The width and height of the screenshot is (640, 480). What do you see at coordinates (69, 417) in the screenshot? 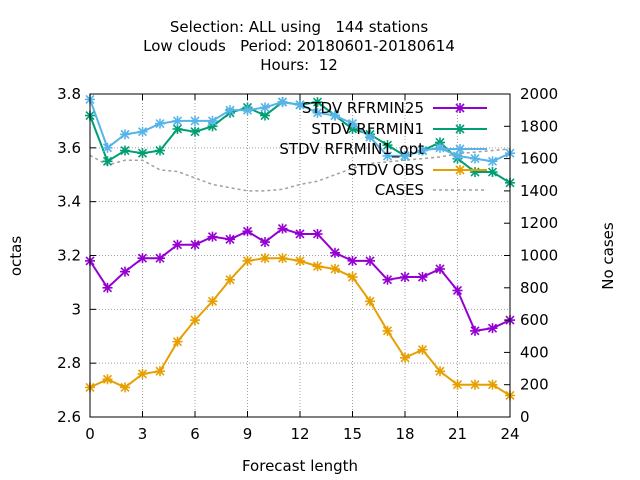
I see `y-tick-label-0: 2.6` at bounding box center [69, 417].